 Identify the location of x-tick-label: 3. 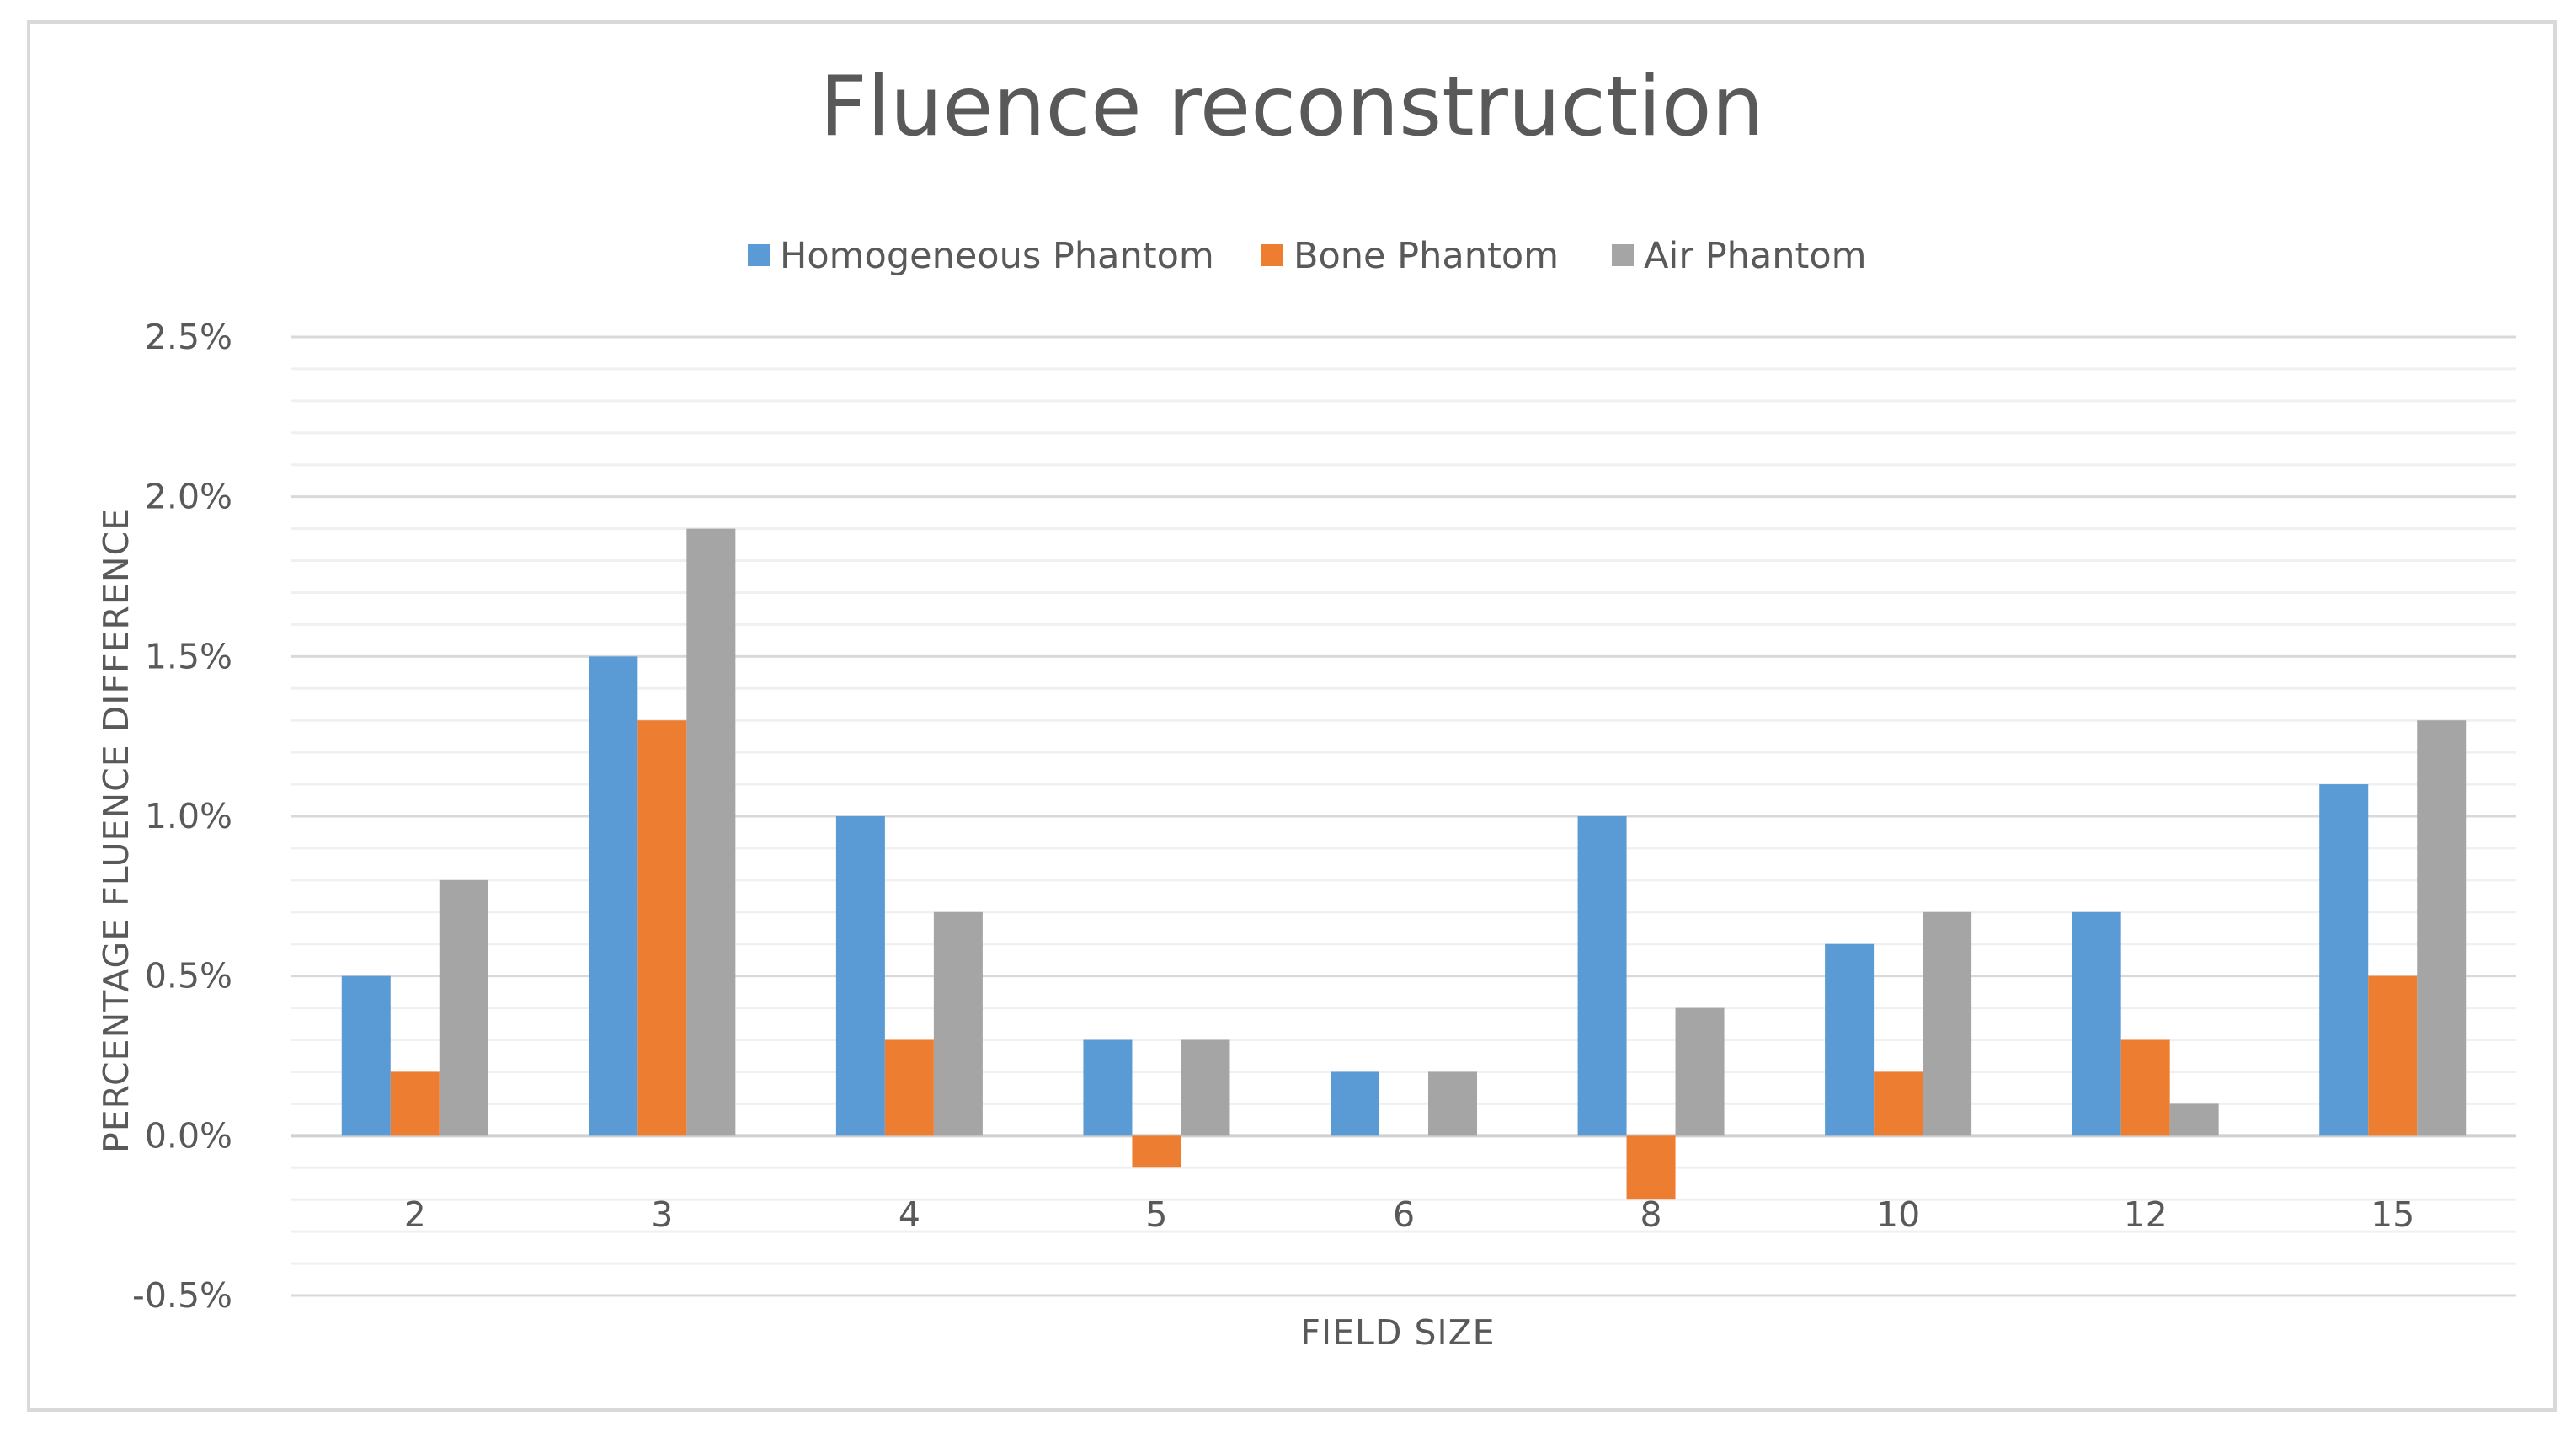
(662, 1214).